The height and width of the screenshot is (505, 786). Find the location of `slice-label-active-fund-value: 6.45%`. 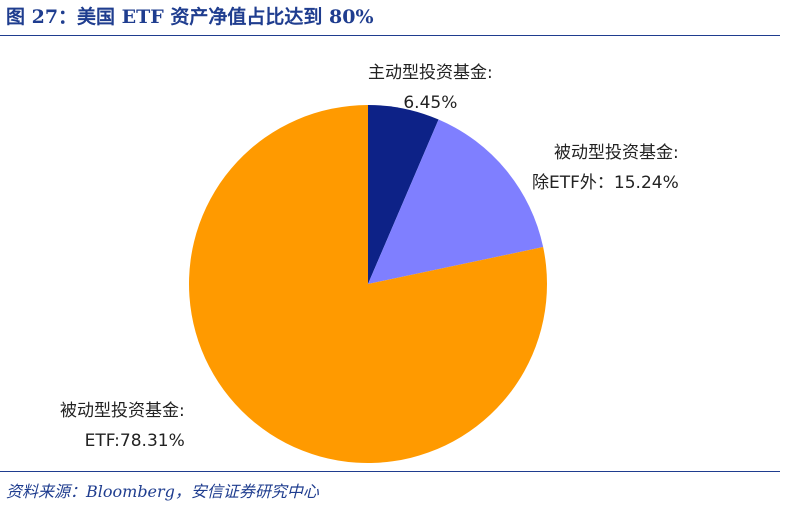

slice-label-active-fund-value: 6.45% is located at coordinates (430, 103).